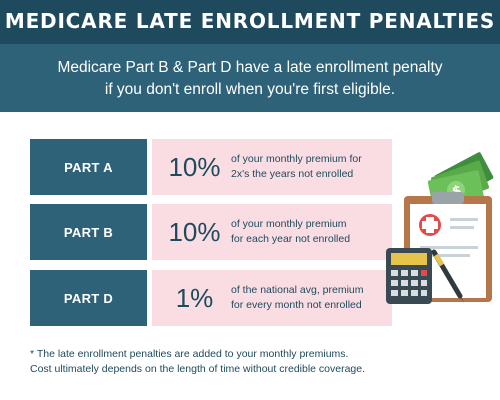 This screenshot has height=400, width=500. Describe the element at coordinates (296, 305) in the screenshot. I see `description-line-2: for every month not enrolled` at that location.